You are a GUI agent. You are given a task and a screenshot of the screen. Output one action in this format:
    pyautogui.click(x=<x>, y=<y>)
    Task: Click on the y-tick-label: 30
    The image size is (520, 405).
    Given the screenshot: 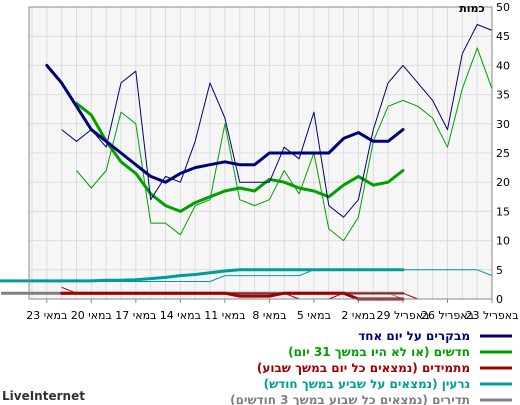 What is the action you would take?
    pyautogui.click(x=503, y=124)
    